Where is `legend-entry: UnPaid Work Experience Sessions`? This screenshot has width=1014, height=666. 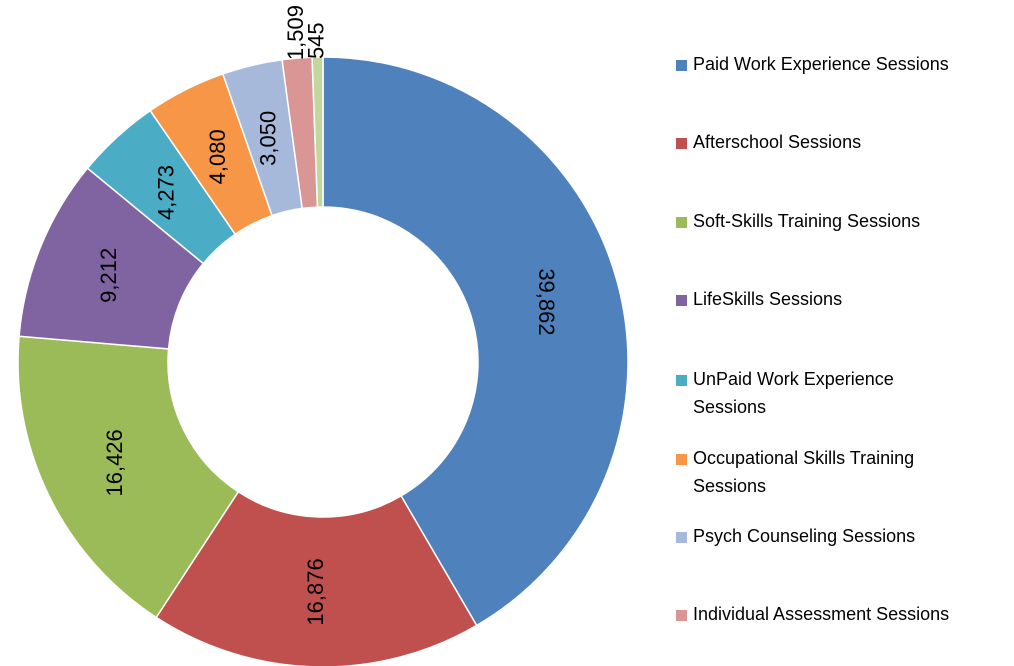
legend-entry: UnPaid Work Experience Sessions is located at coordinates (815, 395).